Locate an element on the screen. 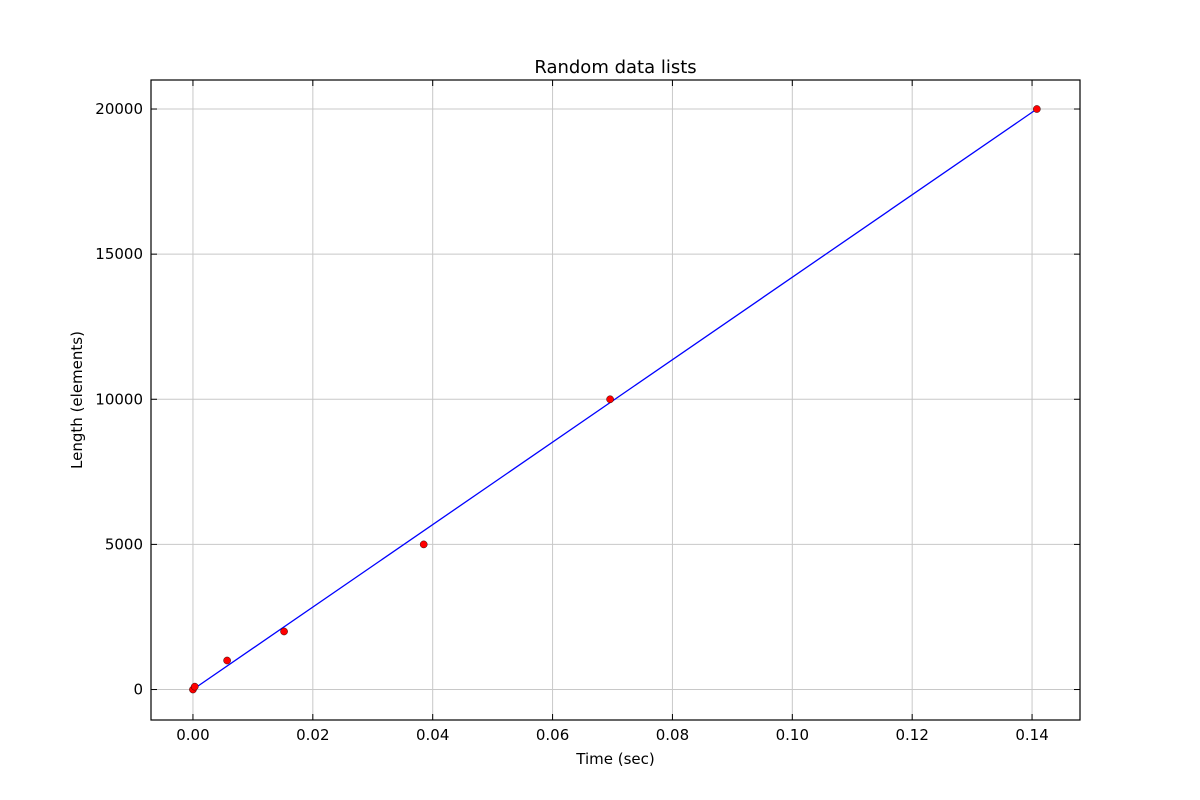 The width and height of the screenshot is (1200, 800). y-tick-label: 5000 is located at coordinates (124, 544).